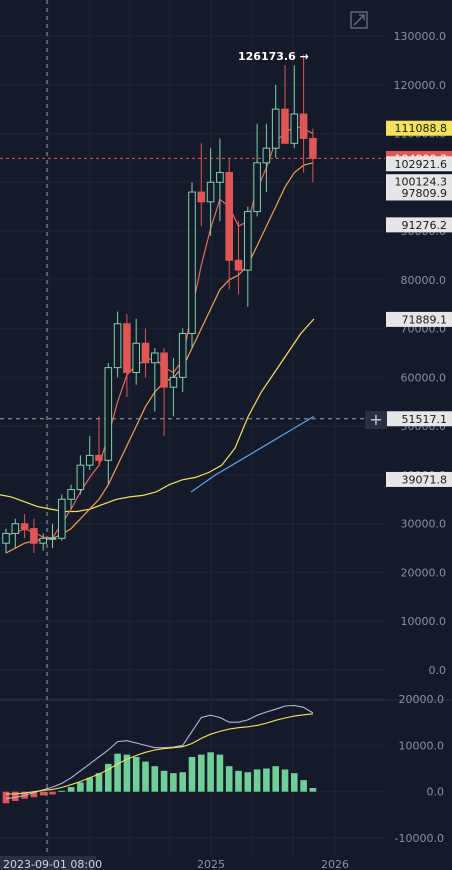  What do you see at coordinates (359, 20) in the screenshot?
I see `expand-icon` at bounding box center [359, 20].